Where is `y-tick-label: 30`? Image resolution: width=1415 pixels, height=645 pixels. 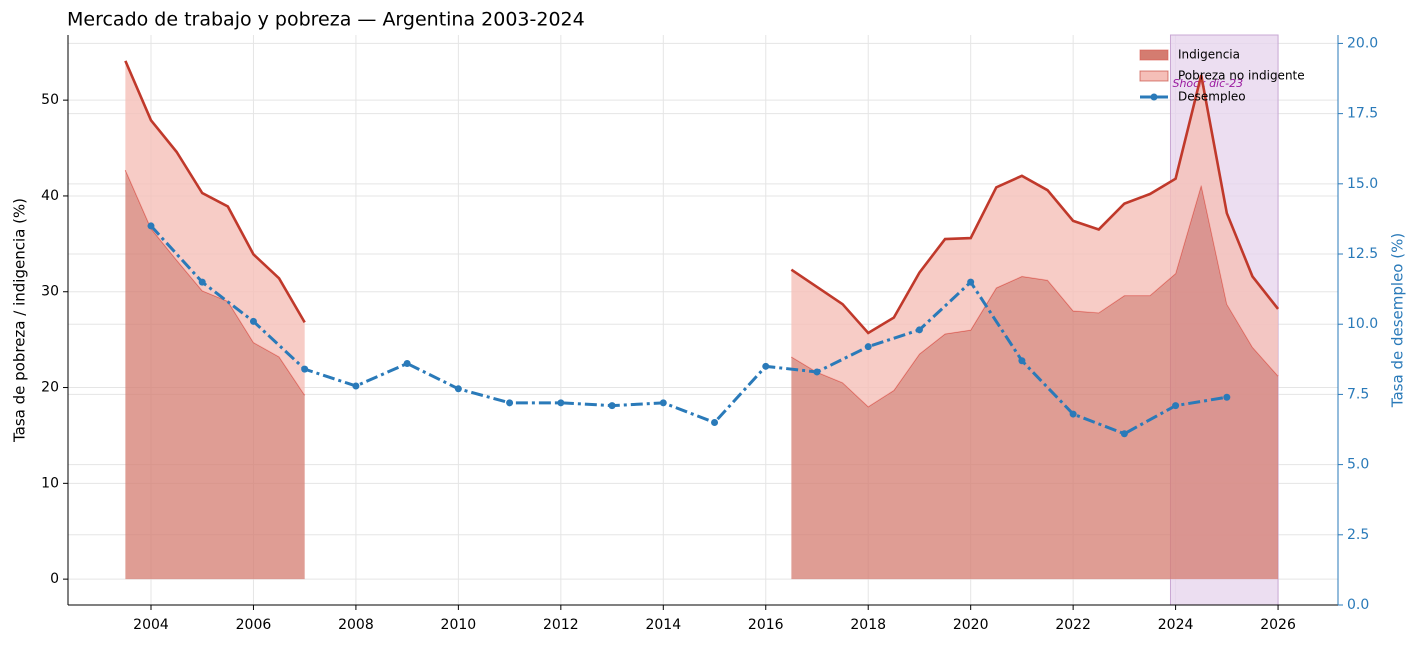
y-tick-label: 30 is located at coordinates (50, 292).